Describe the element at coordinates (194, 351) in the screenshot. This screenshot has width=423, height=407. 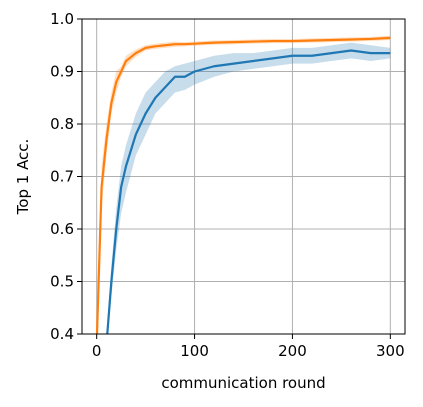
I see `x-tick-label: 100` at that location.